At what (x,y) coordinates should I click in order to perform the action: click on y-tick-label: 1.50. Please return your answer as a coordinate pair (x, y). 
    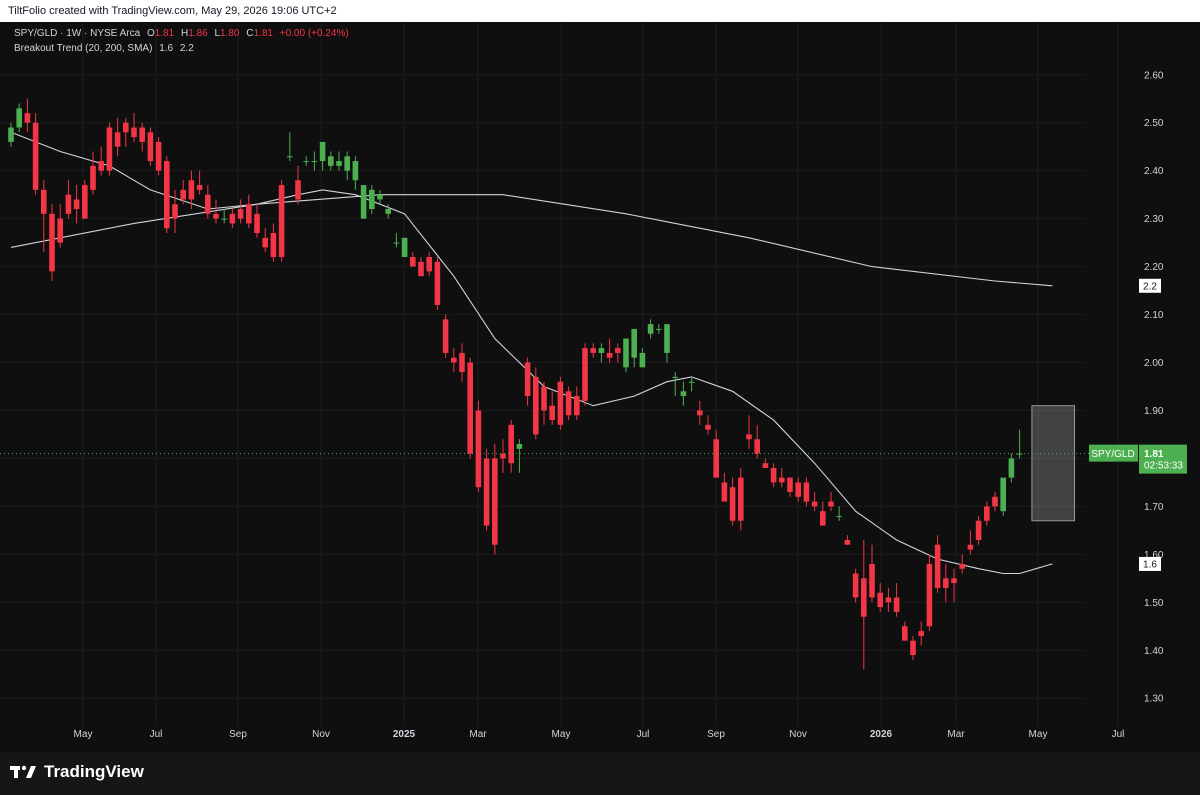
    Looking at the image, I should click on (1154, 603).